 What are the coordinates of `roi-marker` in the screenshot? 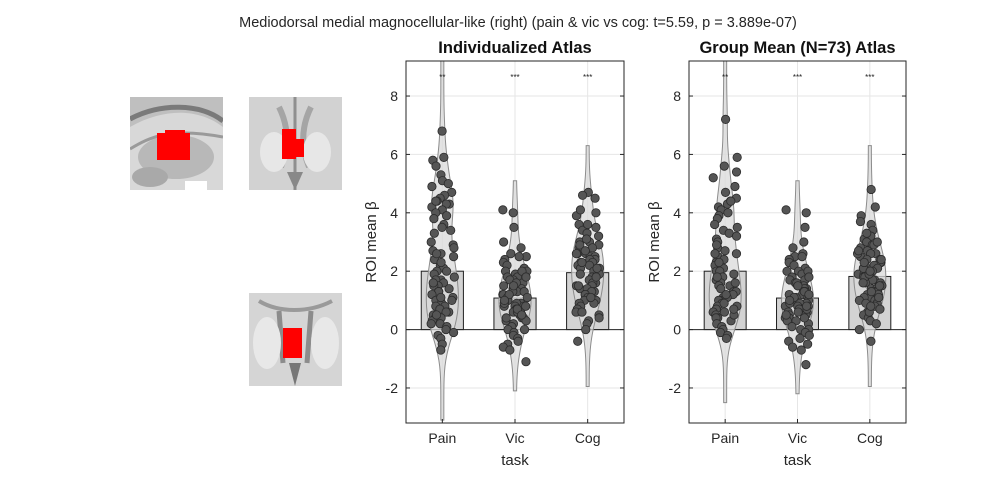 It's located at (173, 146).